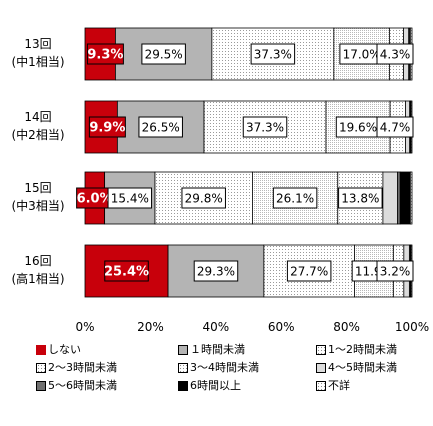  Describe the element at coordinates (346, 327) in the screenshot. I see `x-tick-label: 80%` at that location.